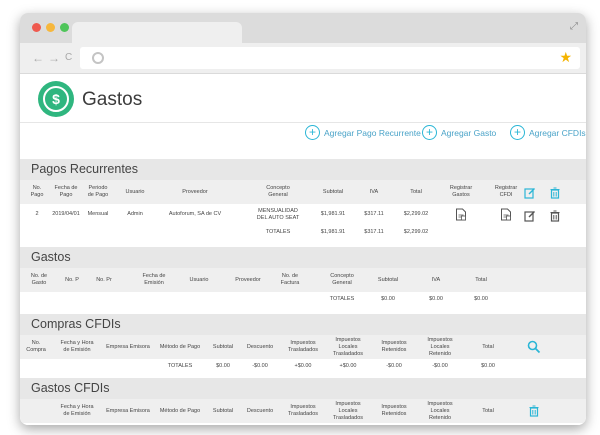 The width and height of the screenshot is (600, 435). I want to click on section-title: Gastos, so click(303, 257).